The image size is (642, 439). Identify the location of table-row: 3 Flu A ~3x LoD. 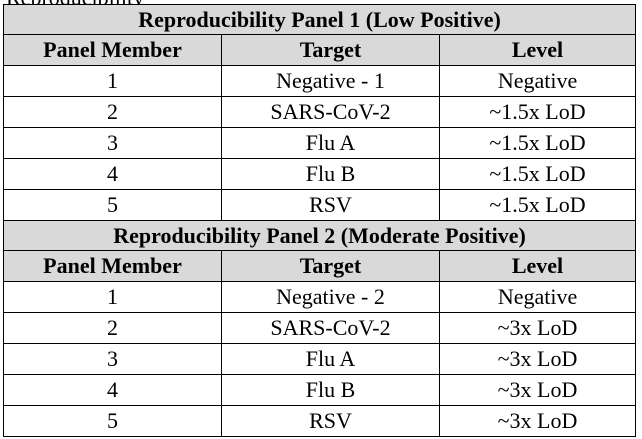
(320, 359).